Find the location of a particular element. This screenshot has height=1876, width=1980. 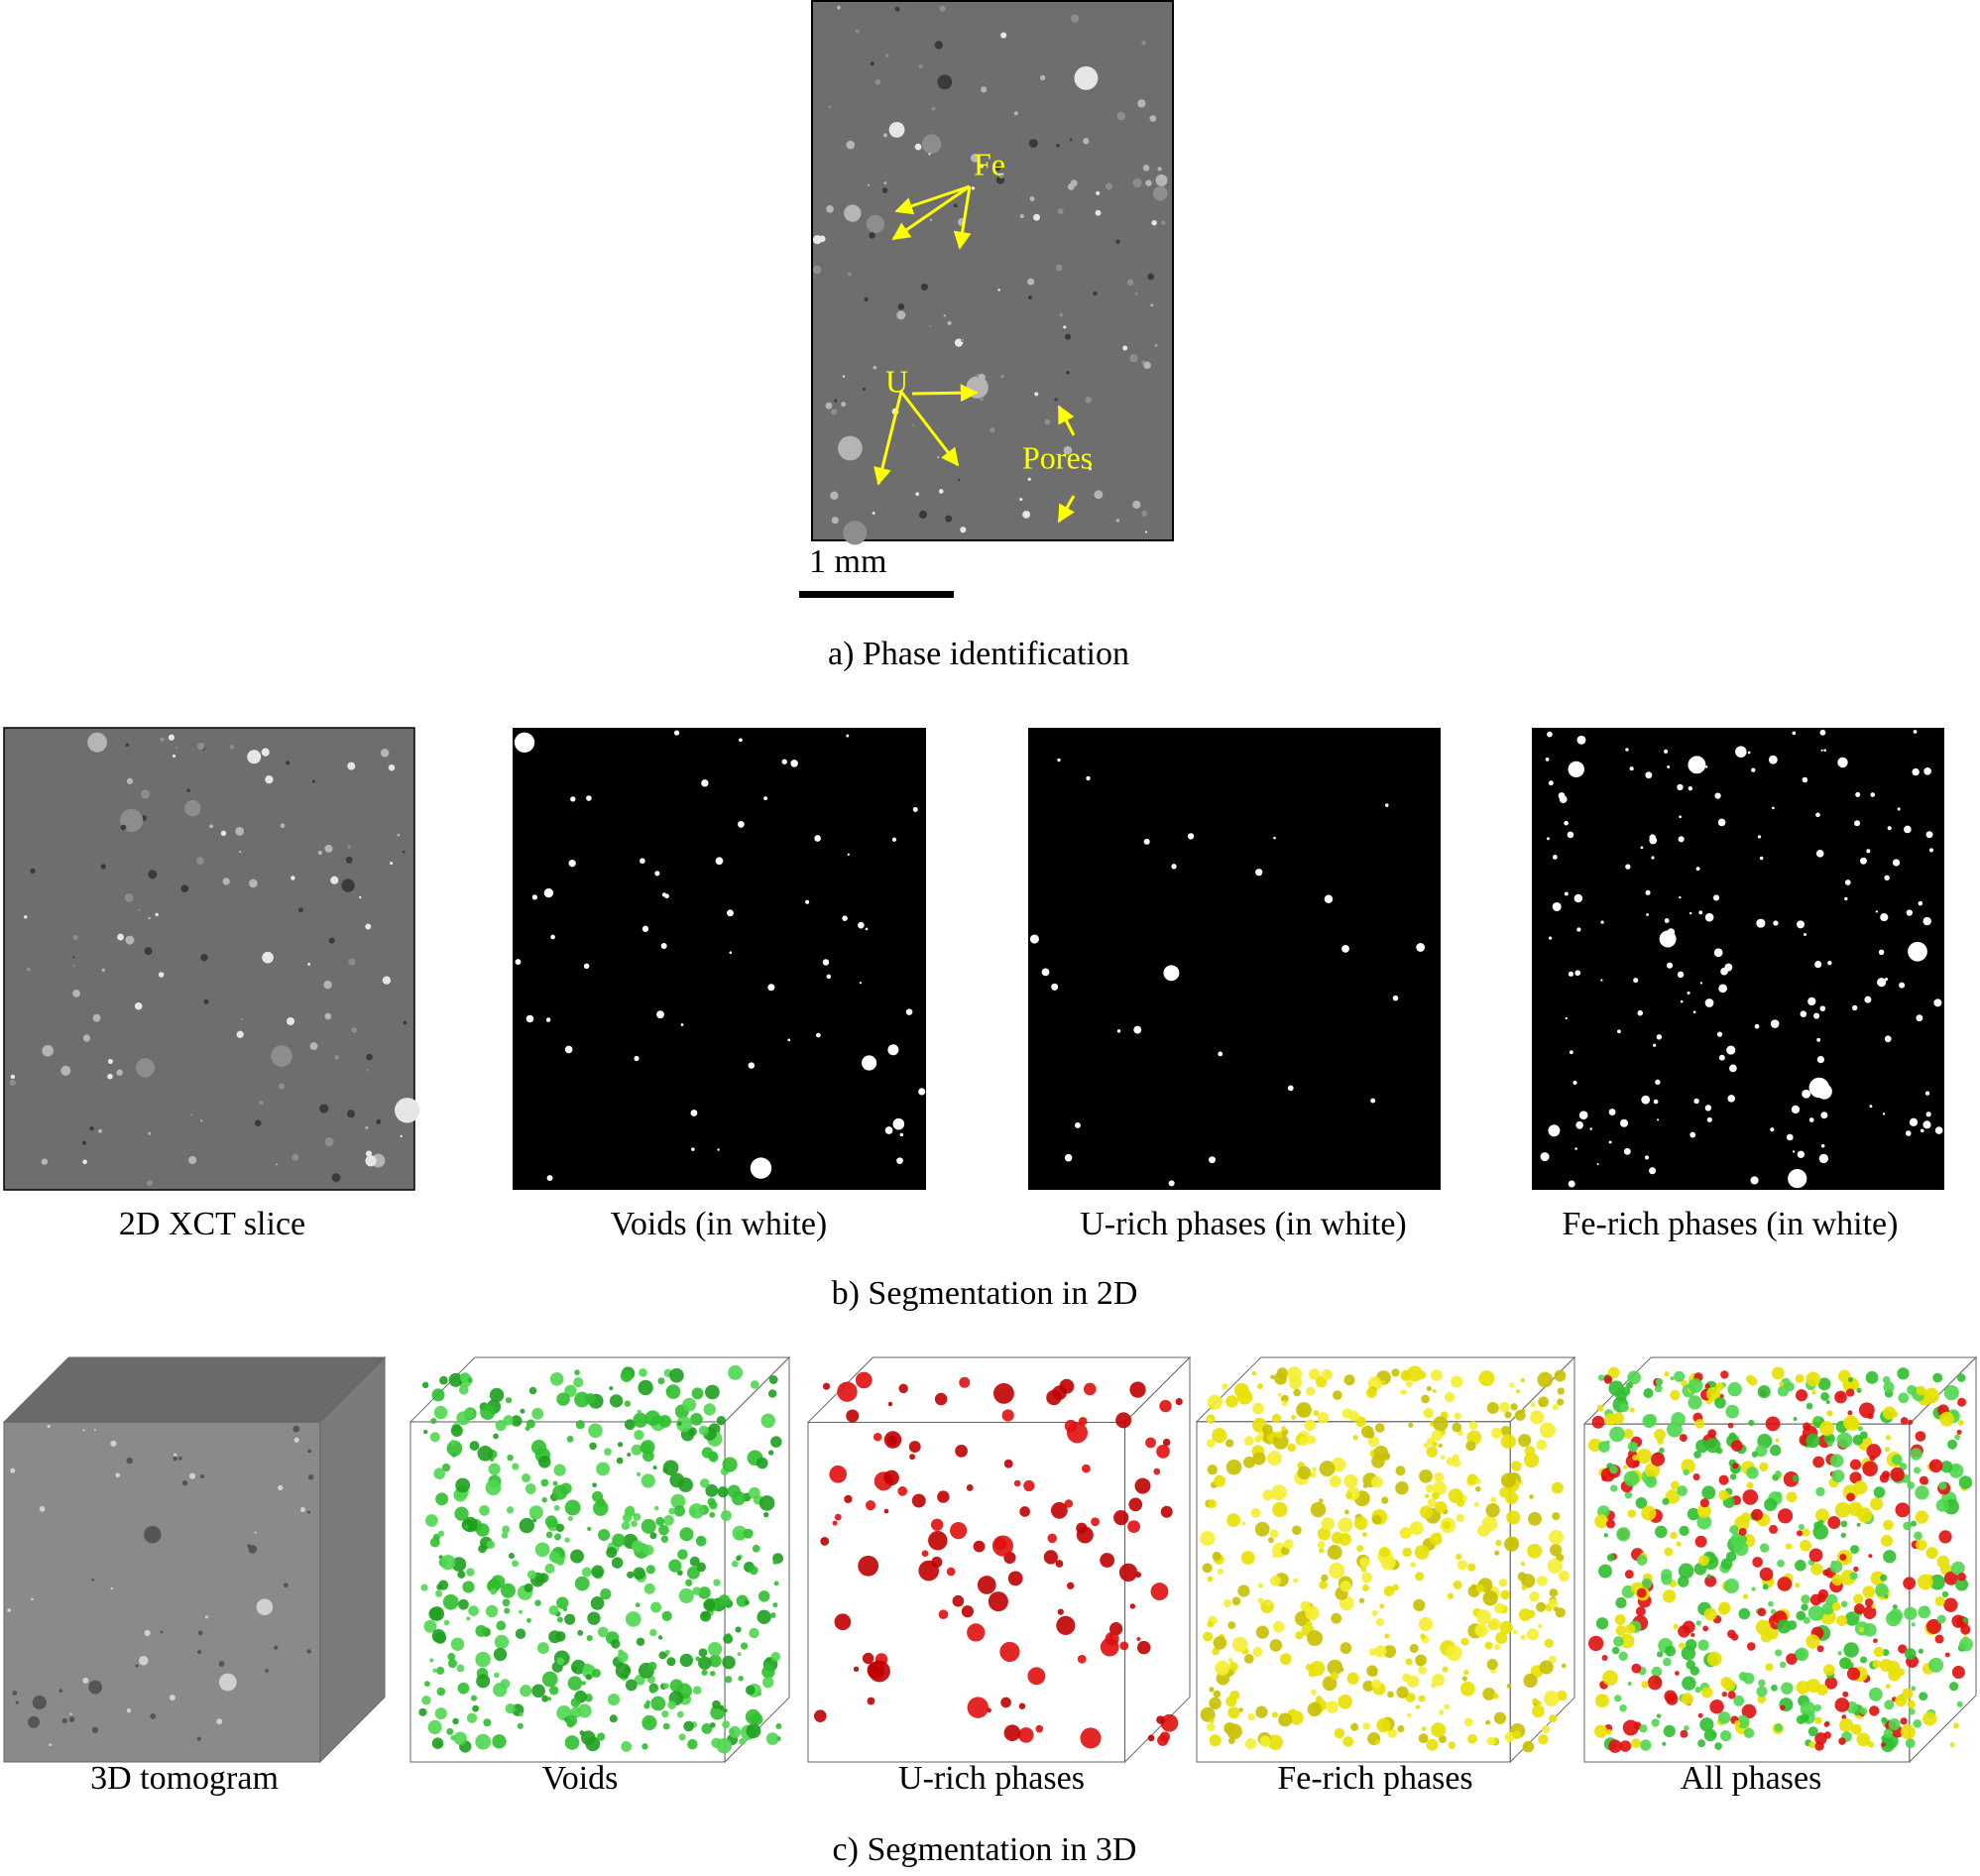

image-label: Voids is located at coordinates (580, 1778).